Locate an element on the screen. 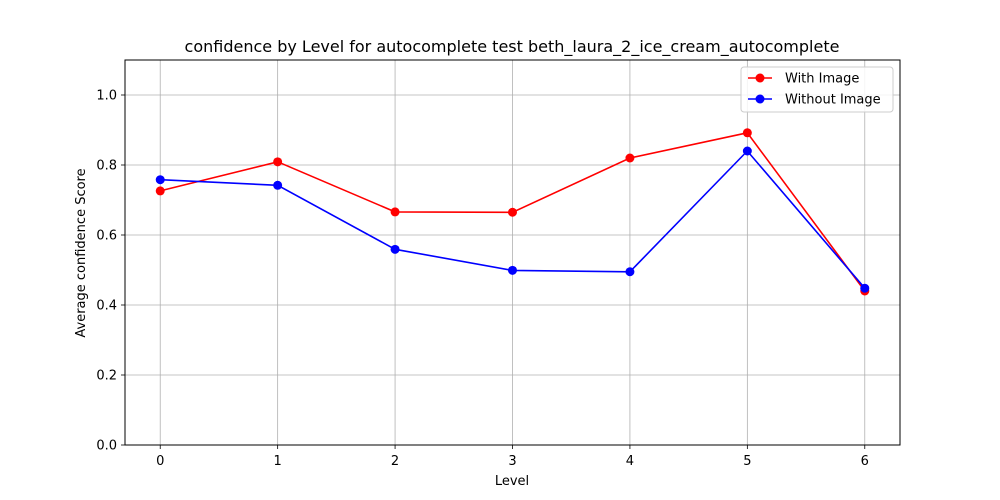 This screenshot has width=1000, height=500. x-tick-label: 3 is located at coordinates (512, 461).